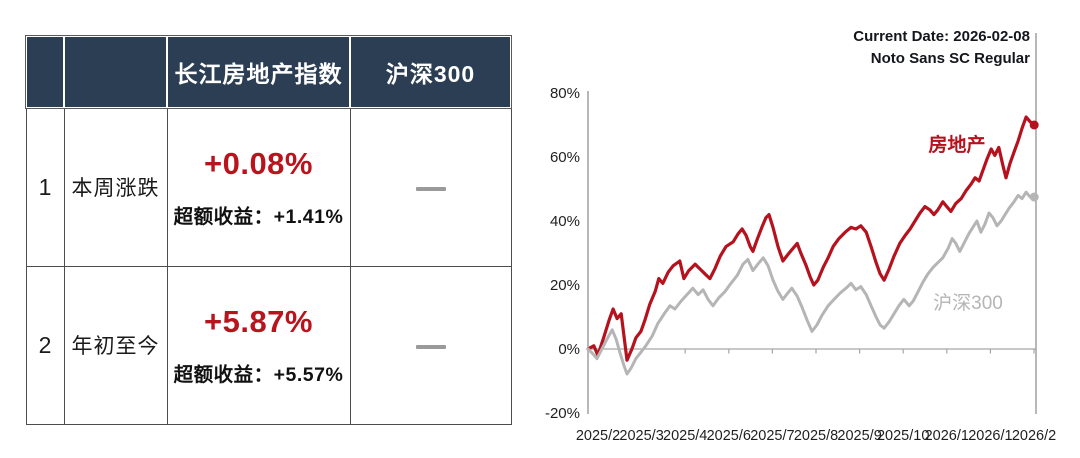 The image size is (1080, 458). I want to click on x-tick-label: 2025/2, so click(598, 436).